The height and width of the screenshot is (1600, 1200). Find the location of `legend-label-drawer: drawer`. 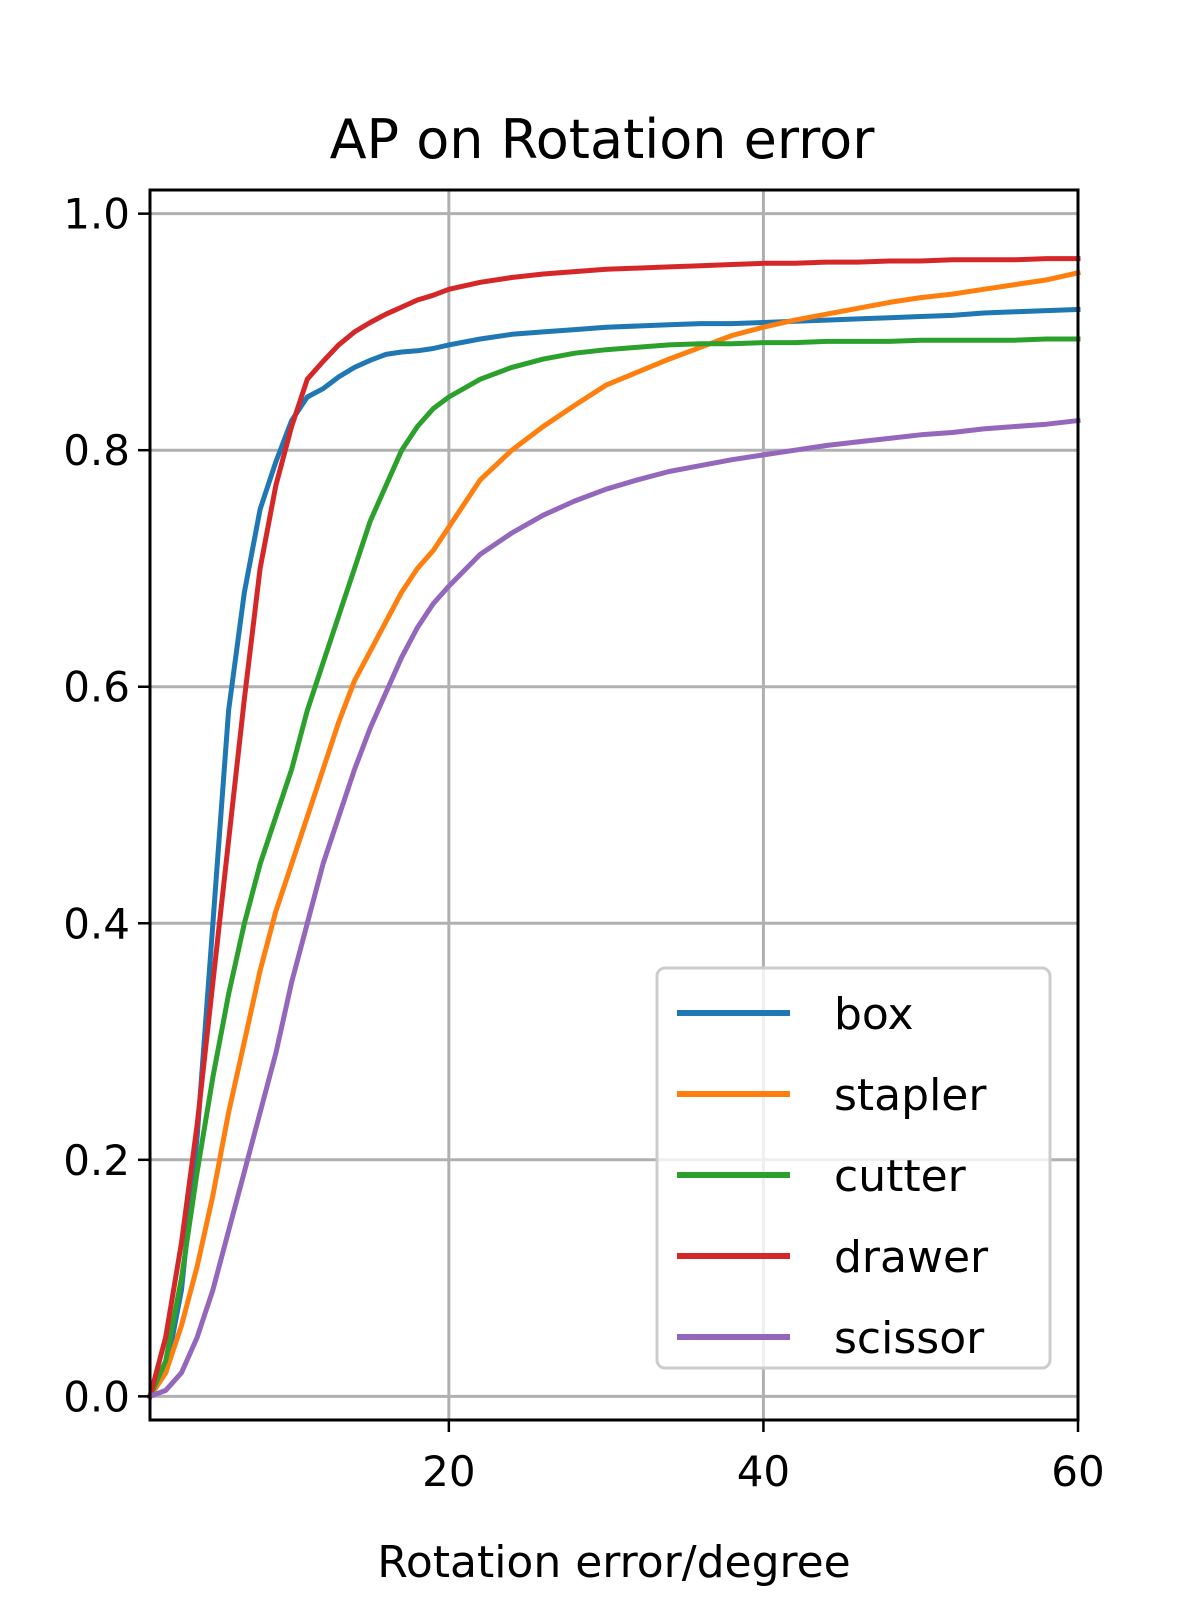

legend-label-drawer: drawer is located at coordinates (911, 1257).